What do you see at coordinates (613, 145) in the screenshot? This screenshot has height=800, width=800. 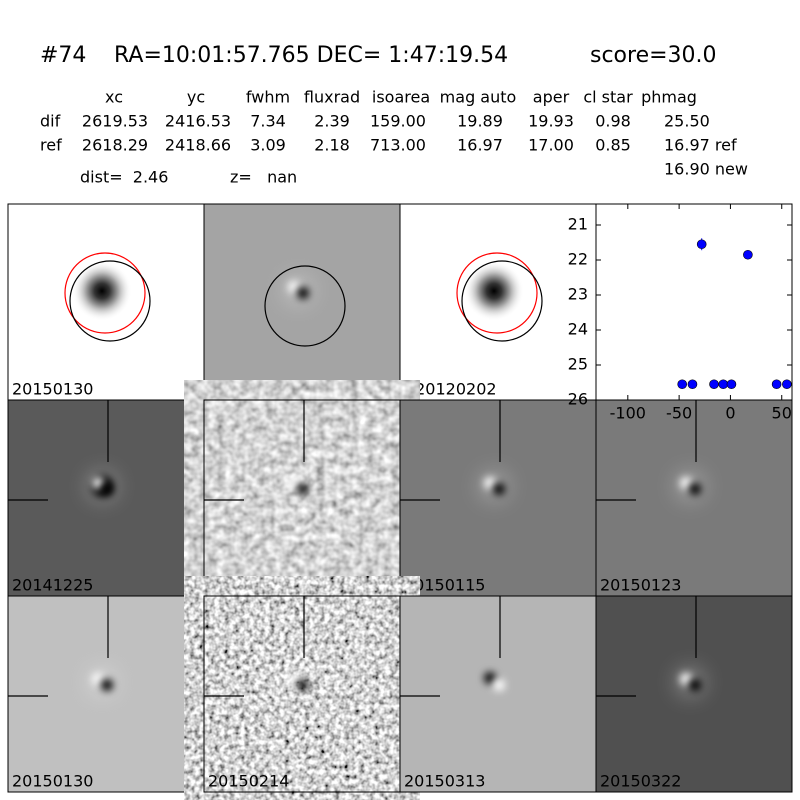 I see `cell: 0.85` at bounding box center [613, 145].